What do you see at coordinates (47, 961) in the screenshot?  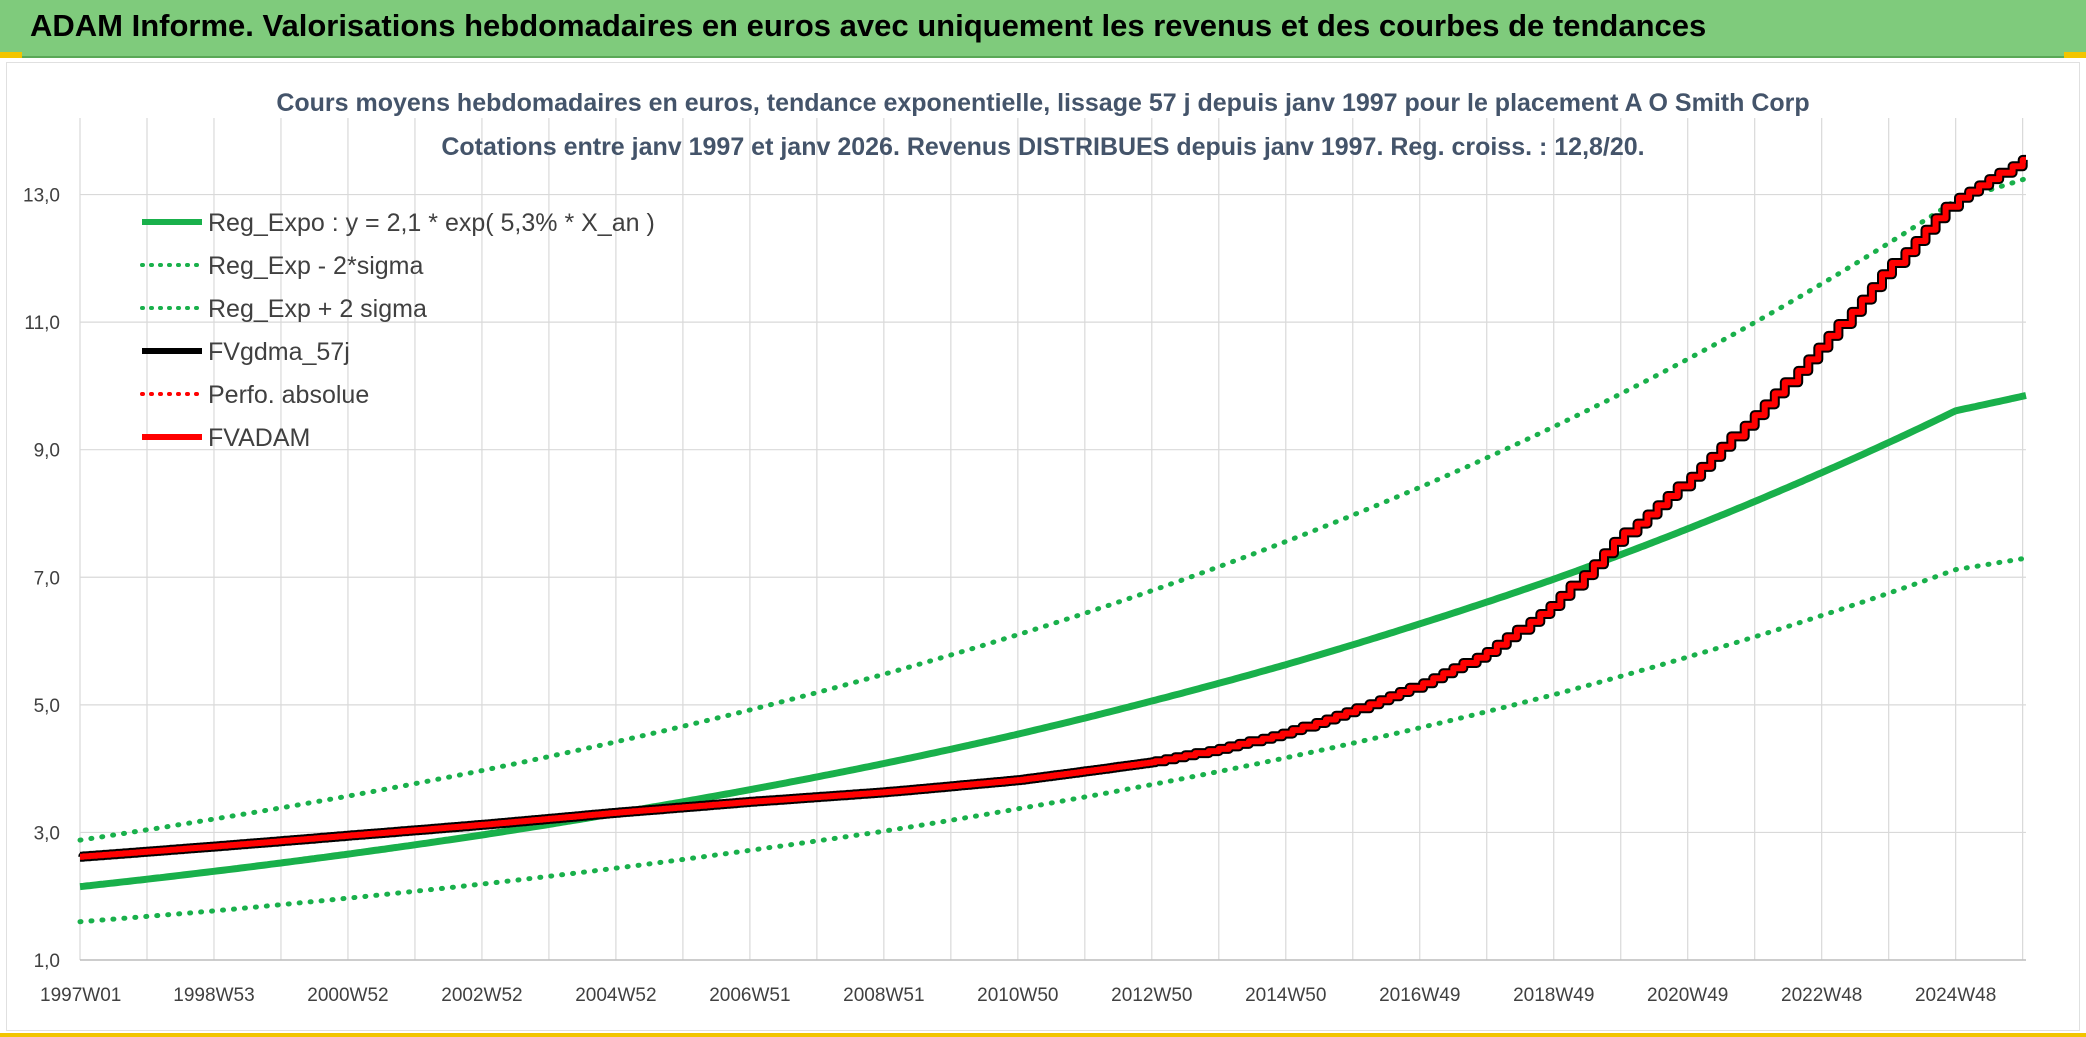 I see `y-tick-label: 1,0` at bounding box center [47, 961].